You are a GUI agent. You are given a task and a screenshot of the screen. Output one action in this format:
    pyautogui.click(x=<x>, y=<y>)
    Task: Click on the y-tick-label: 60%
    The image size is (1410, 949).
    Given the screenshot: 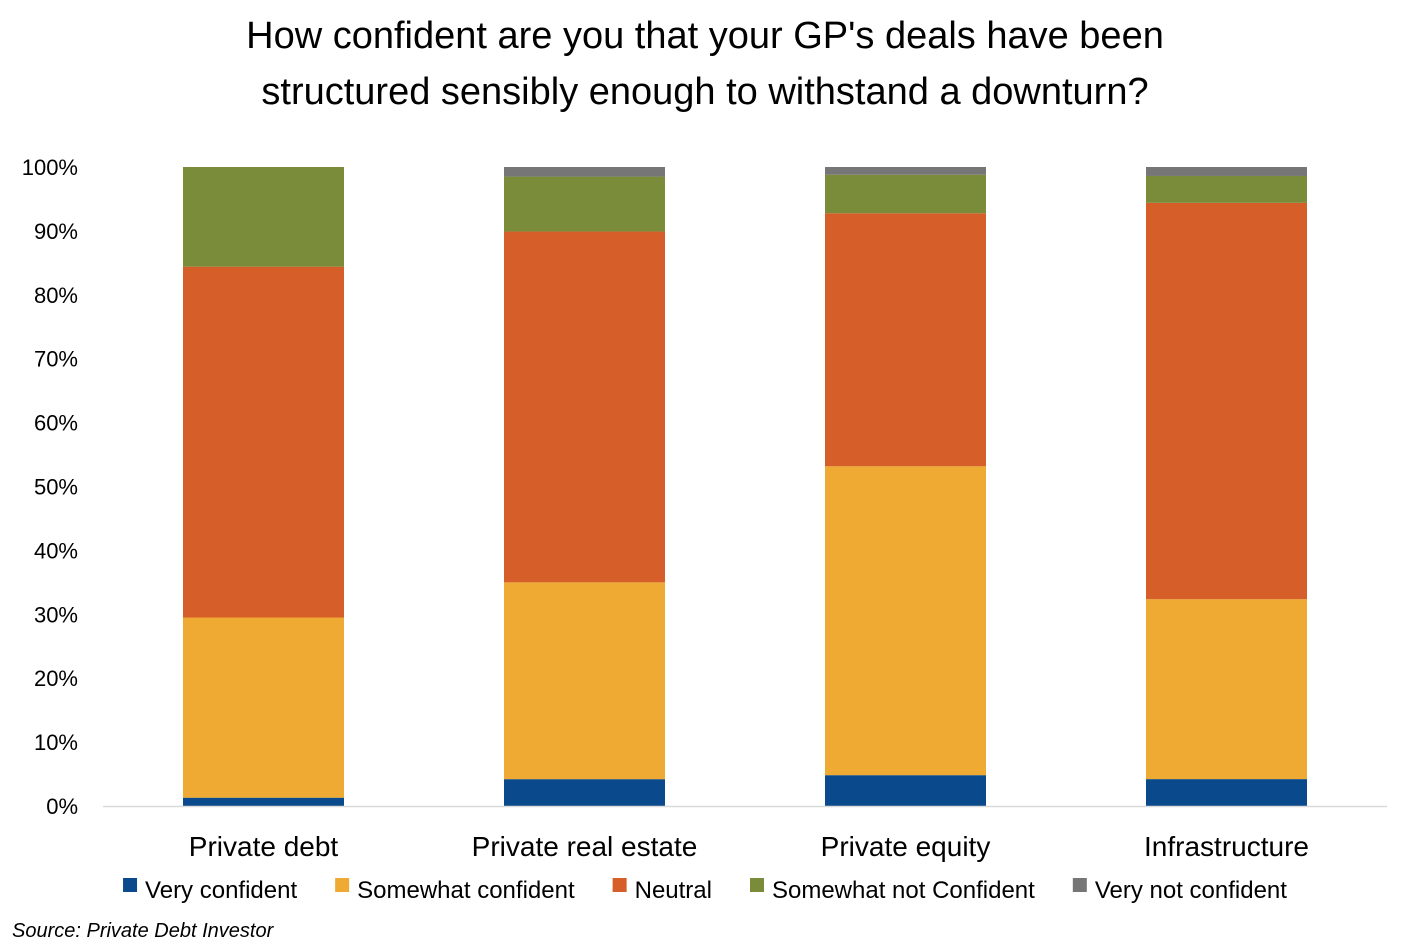 What is the action you would take?
    pyautogui.click(x=56, y=423)
    